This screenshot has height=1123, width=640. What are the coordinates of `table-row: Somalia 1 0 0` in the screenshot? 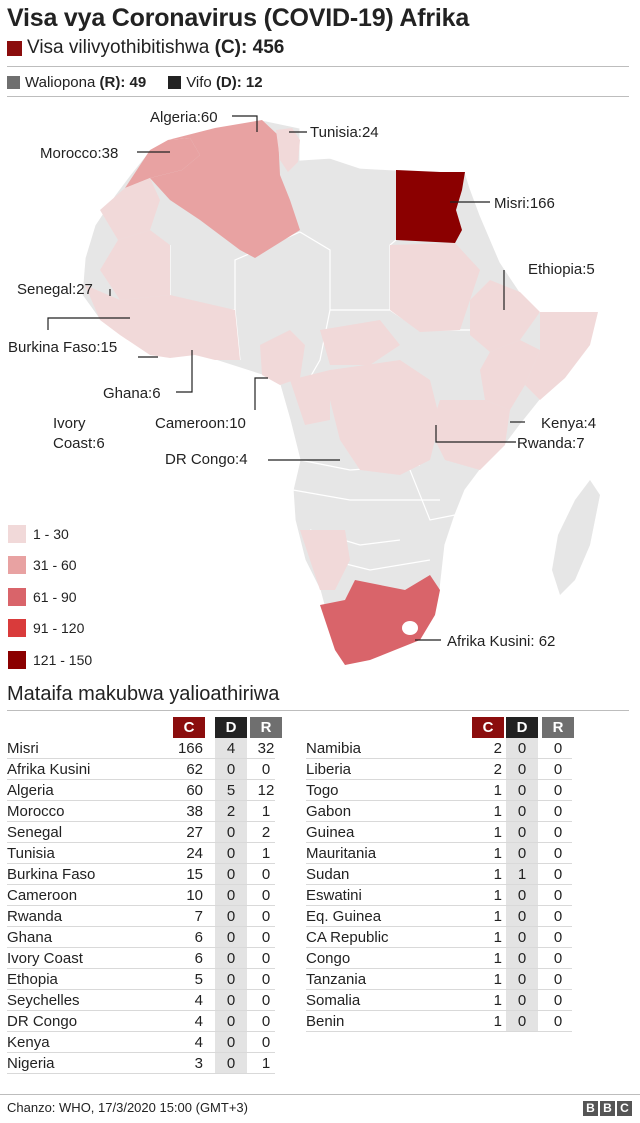 It's located at (439, 1000).